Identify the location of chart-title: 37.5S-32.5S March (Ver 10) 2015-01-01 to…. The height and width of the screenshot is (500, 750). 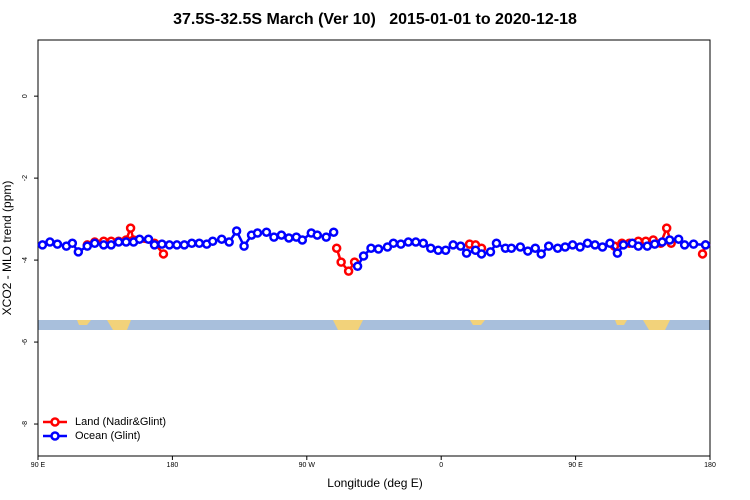
(375, 19).